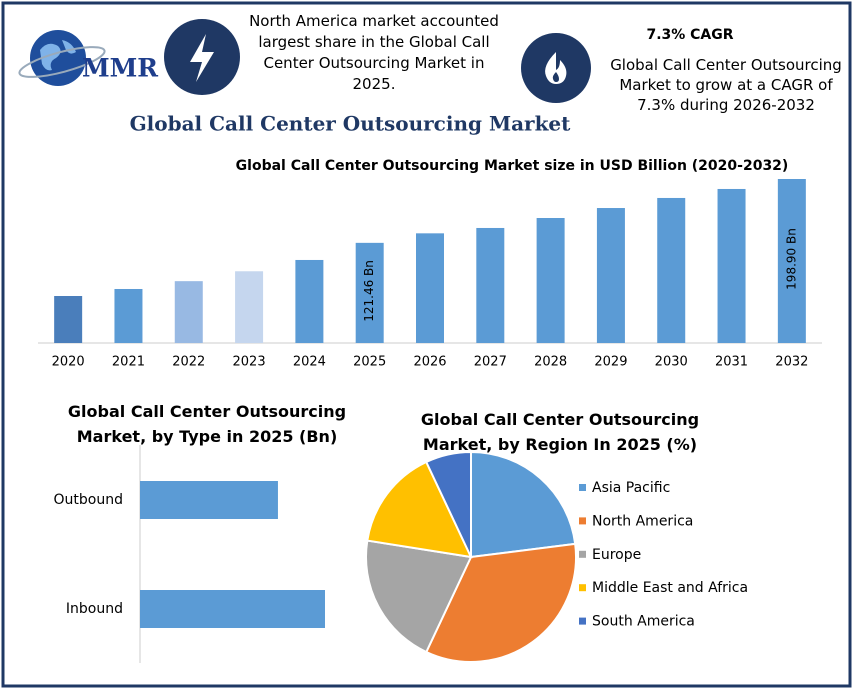 Image resolution: width=853 pixels, height=689 pixels. What do you see at coordinates (643, 622) in the screenshot?
I see `legend-label: South America` at bounding box center [643, 622].